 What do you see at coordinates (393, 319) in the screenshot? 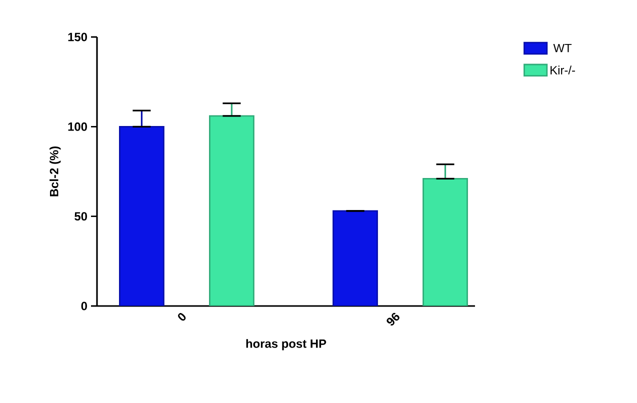
I see `x-tick-label: 96` at bounding box center [393, 319].